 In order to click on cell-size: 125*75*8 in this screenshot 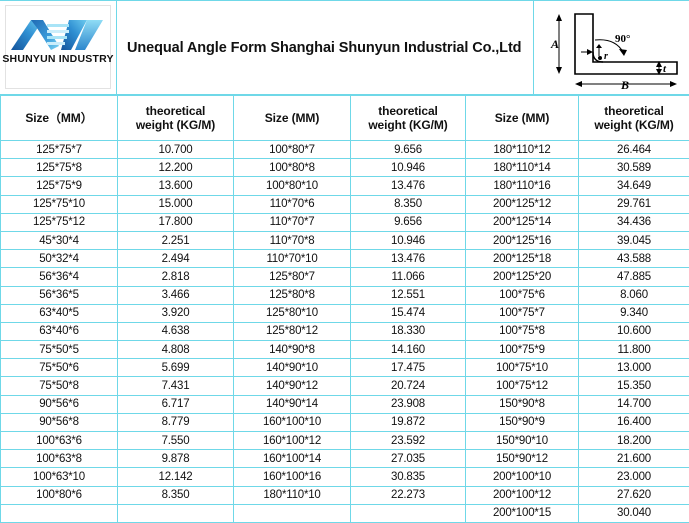, I will do `click(59, 168)`.